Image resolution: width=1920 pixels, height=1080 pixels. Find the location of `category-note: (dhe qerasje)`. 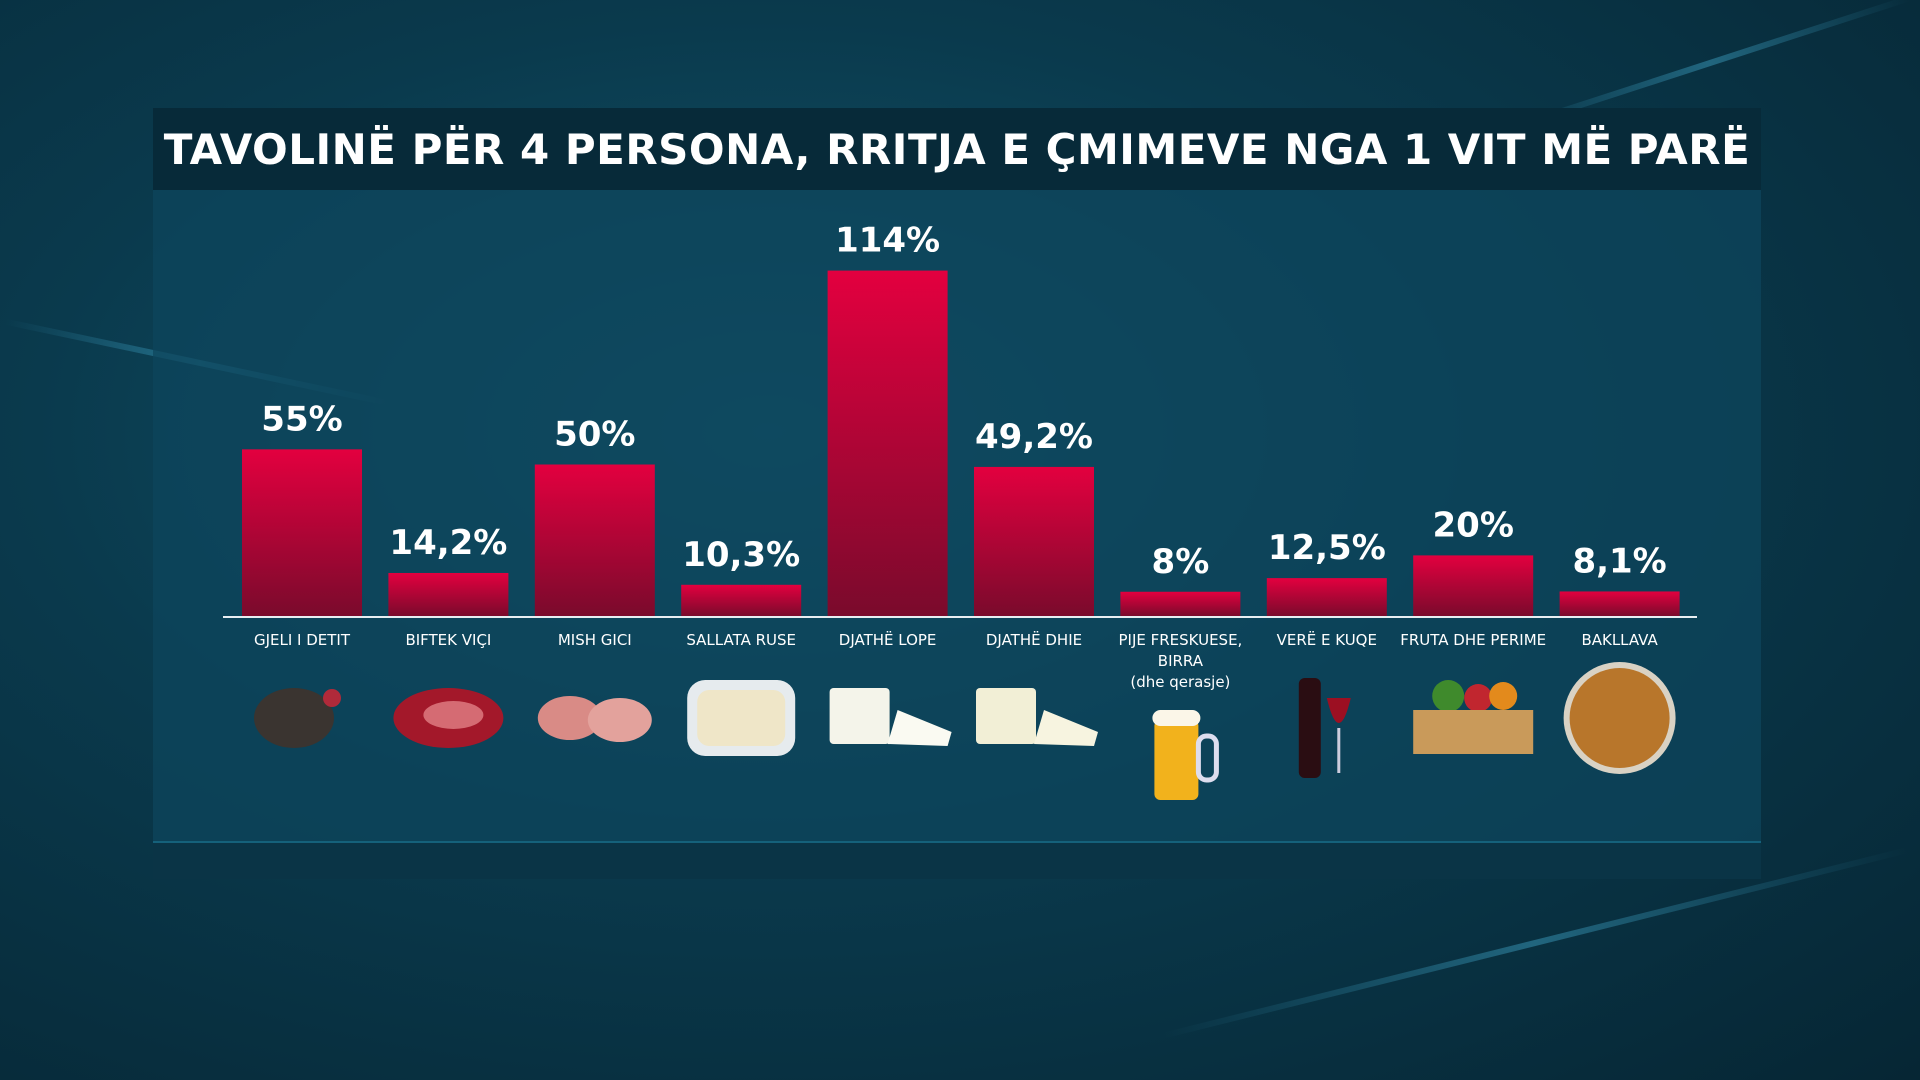

category-note: (dhe qerasje) is located at coordinates (1180, 682).